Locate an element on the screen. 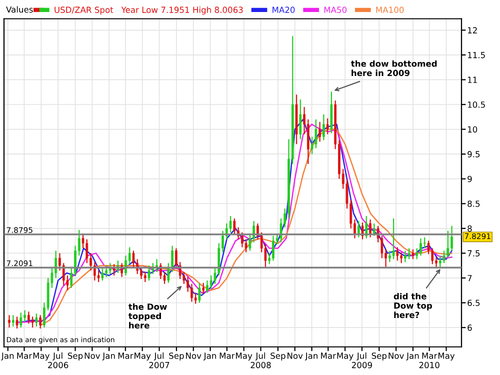 The height and width of the screenshot is (375, 500). y-tick-label: 8.5 is located at coordinates (474, 203).